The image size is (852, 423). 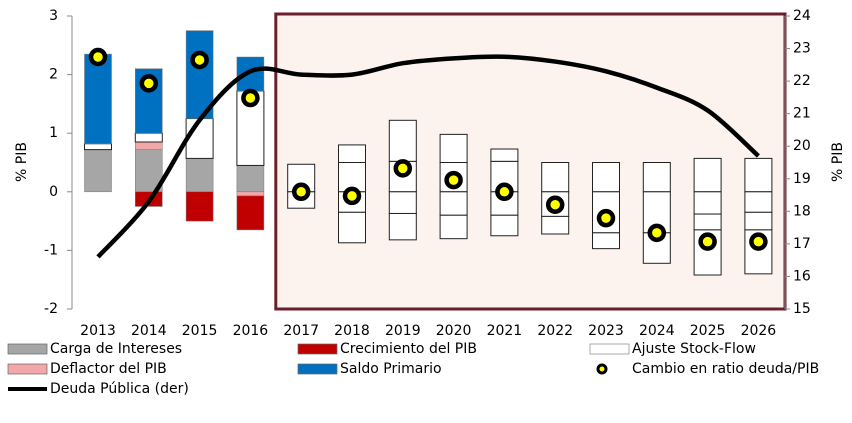 What do you see at coordinates (802, 146) in the screenshot?
I see `y2-tick-label: 20` at bounding box center [802, 146].